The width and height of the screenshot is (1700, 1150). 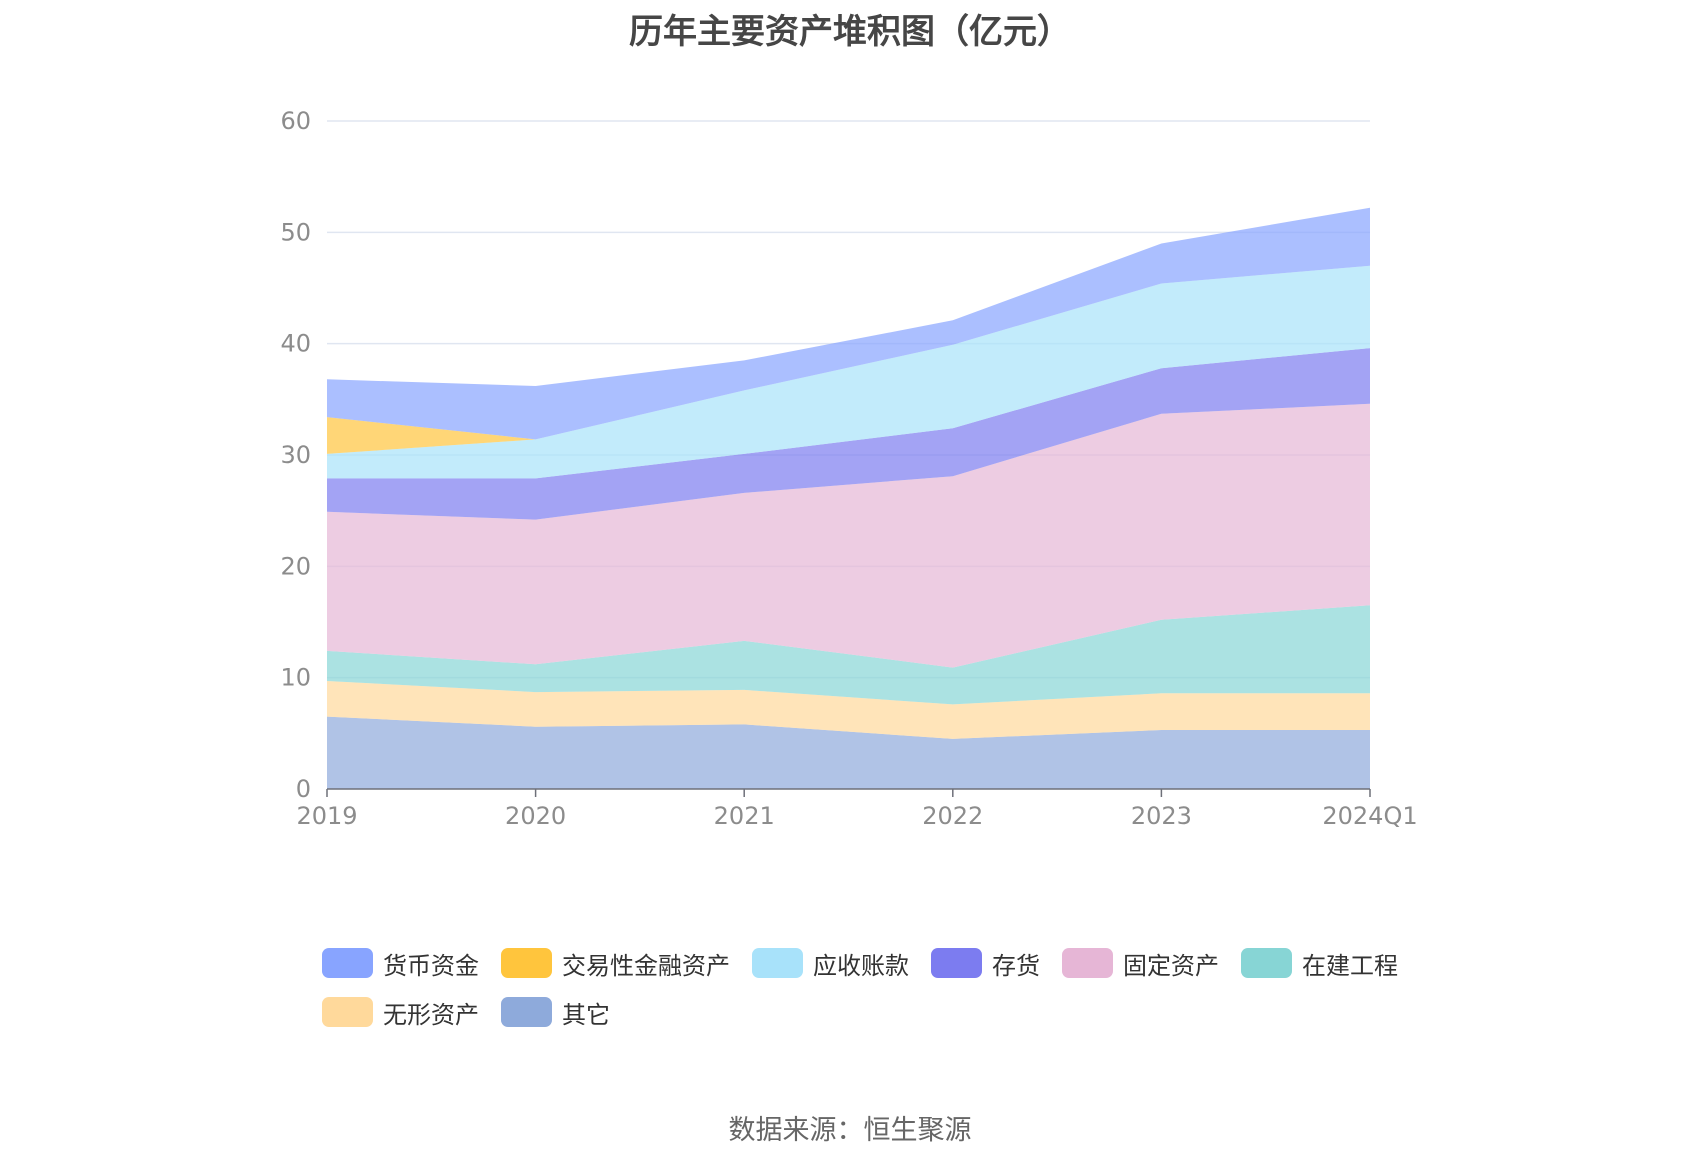 I want to click on x-tick-label: 2024Q1, so click(x=1369, y=816).